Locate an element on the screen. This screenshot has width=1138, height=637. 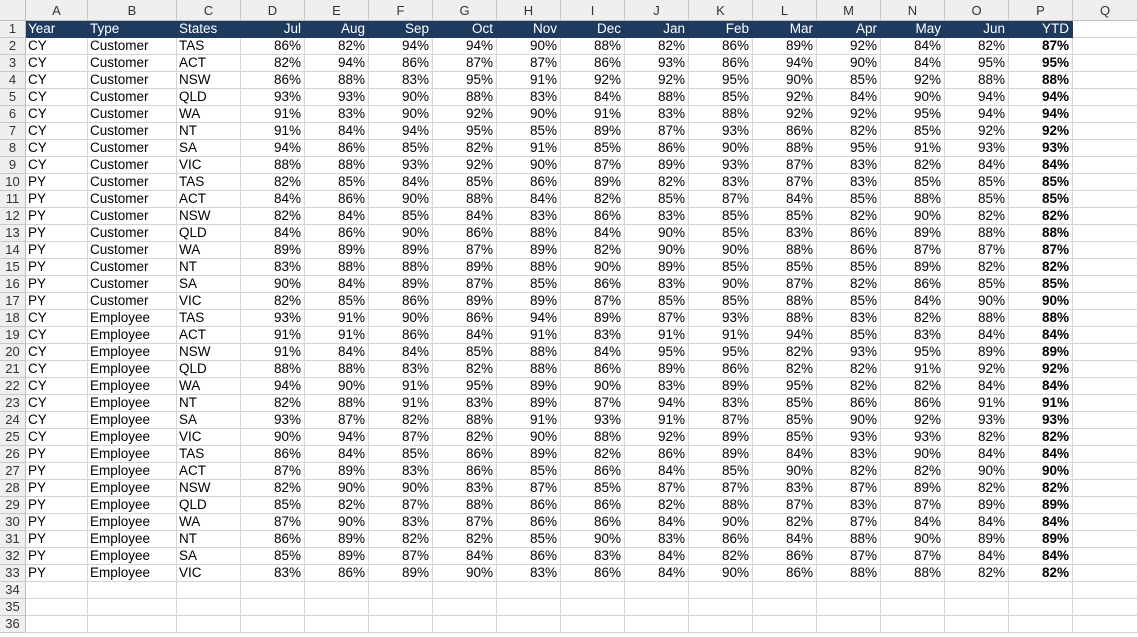
row-header-33: 33 is located at coordinates (13, 573).